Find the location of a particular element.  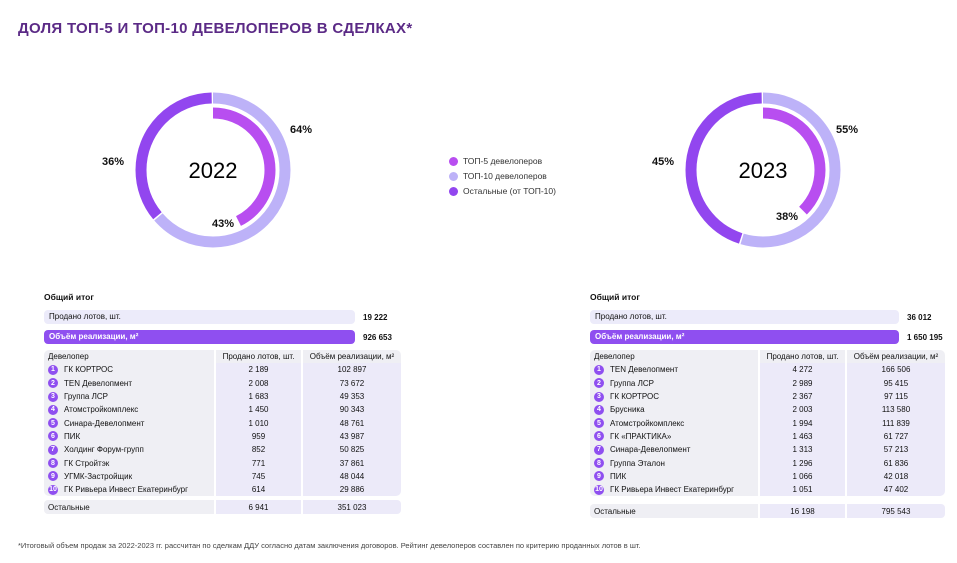

developer-name: ГК Стройтэк is located at coordinates (87, 463).